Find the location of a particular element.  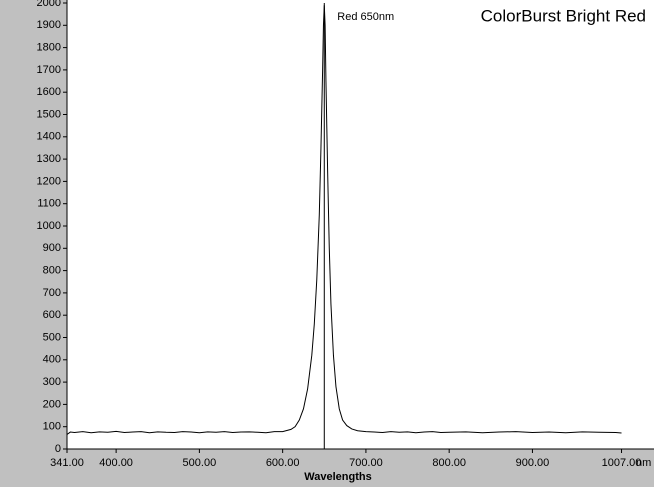

y-tick-label: 1100 is located at coordinates (49, 204).